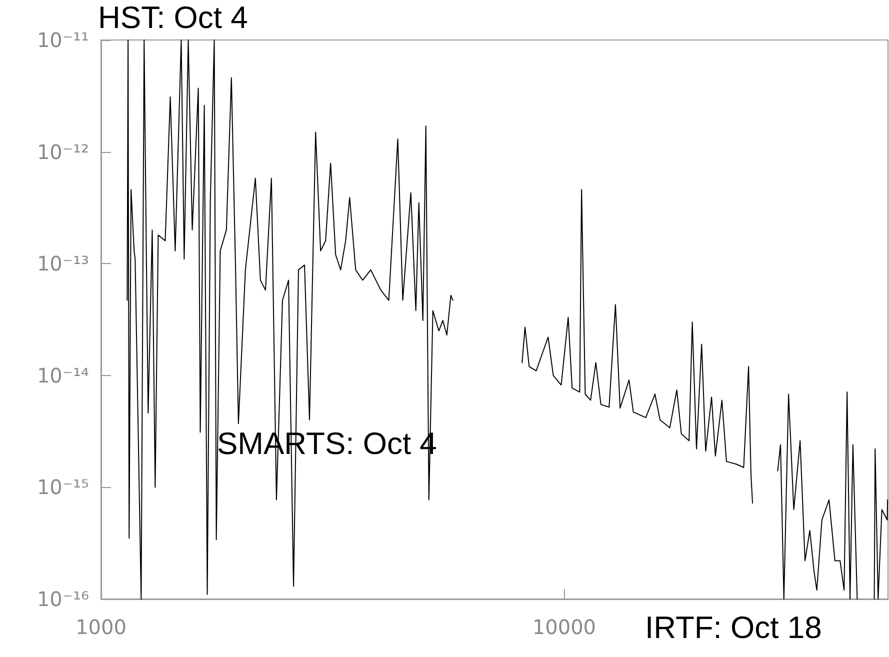 The height and width of the screenshot is (657, 889). Describe the element at coordinates (733, 627) in the screenshot. I see `text: IRTF: Oct 18` at that location.